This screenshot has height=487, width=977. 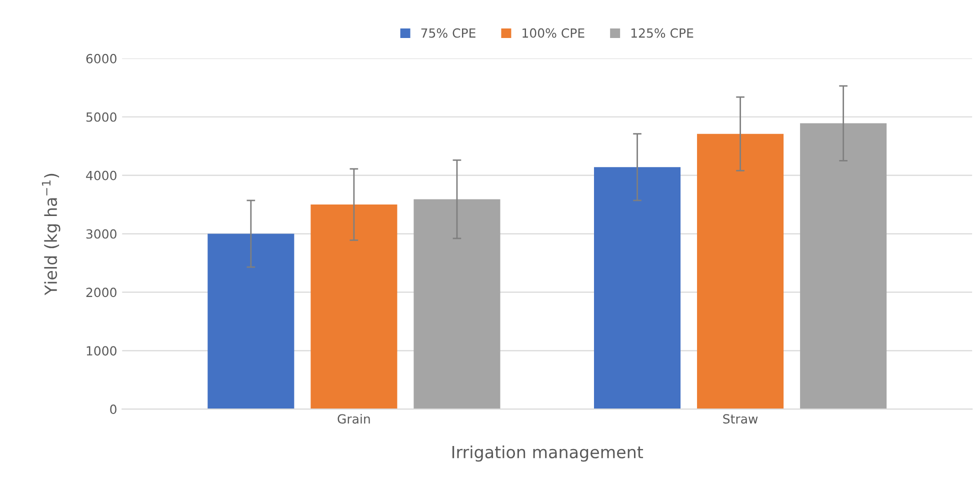 I want to click on x-axis-title: Irrigation management, so click(x=548, y=453).